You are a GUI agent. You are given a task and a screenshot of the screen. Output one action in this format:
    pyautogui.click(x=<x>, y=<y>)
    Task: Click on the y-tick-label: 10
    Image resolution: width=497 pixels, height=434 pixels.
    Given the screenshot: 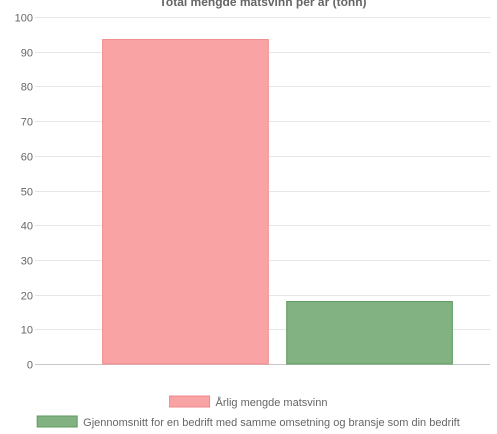 What is the action you would take?
    pyautogui.click(x=27, y=331)
    